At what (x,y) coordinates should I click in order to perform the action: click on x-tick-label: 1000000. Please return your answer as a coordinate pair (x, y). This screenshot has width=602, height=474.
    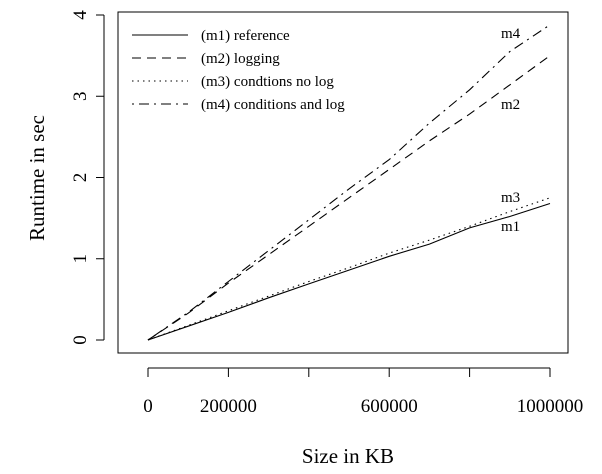
    Looking at the image, I should click on (550, 406).